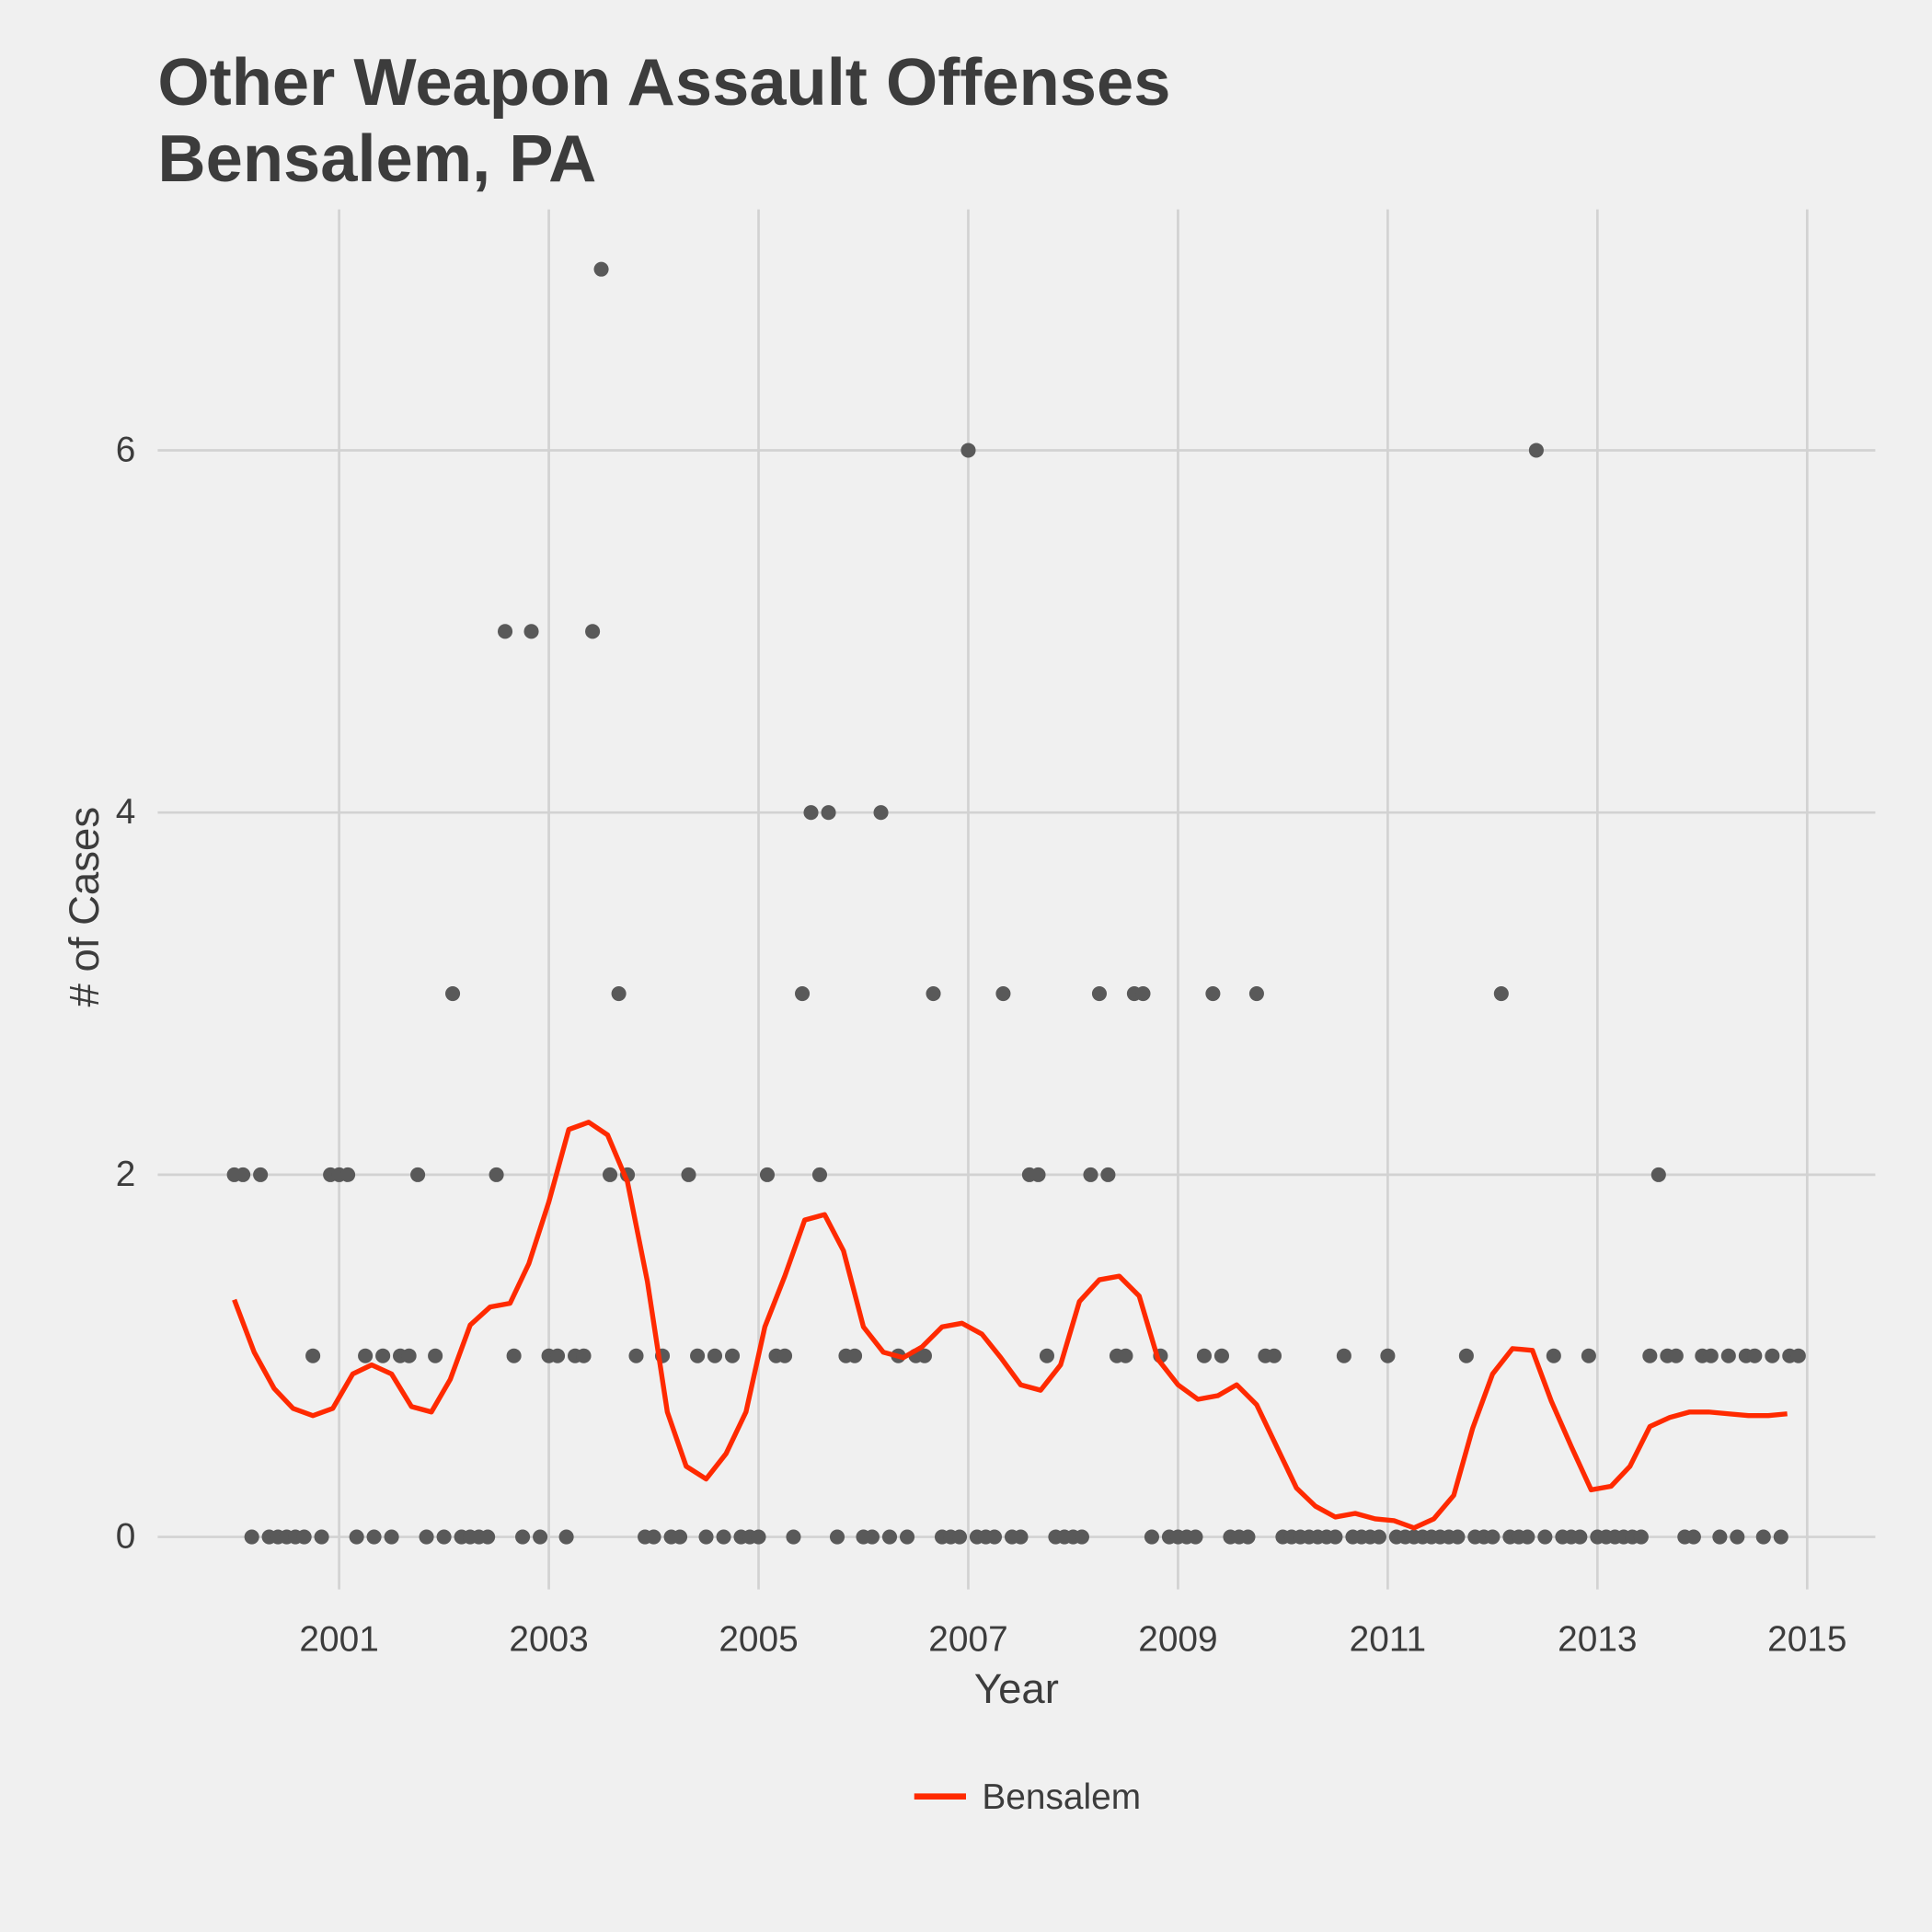  What do you see at coordinates (1597, 1640) in the screenshot?
I see `x-tick-label: 2013` at bounding box center [1597, 1640].